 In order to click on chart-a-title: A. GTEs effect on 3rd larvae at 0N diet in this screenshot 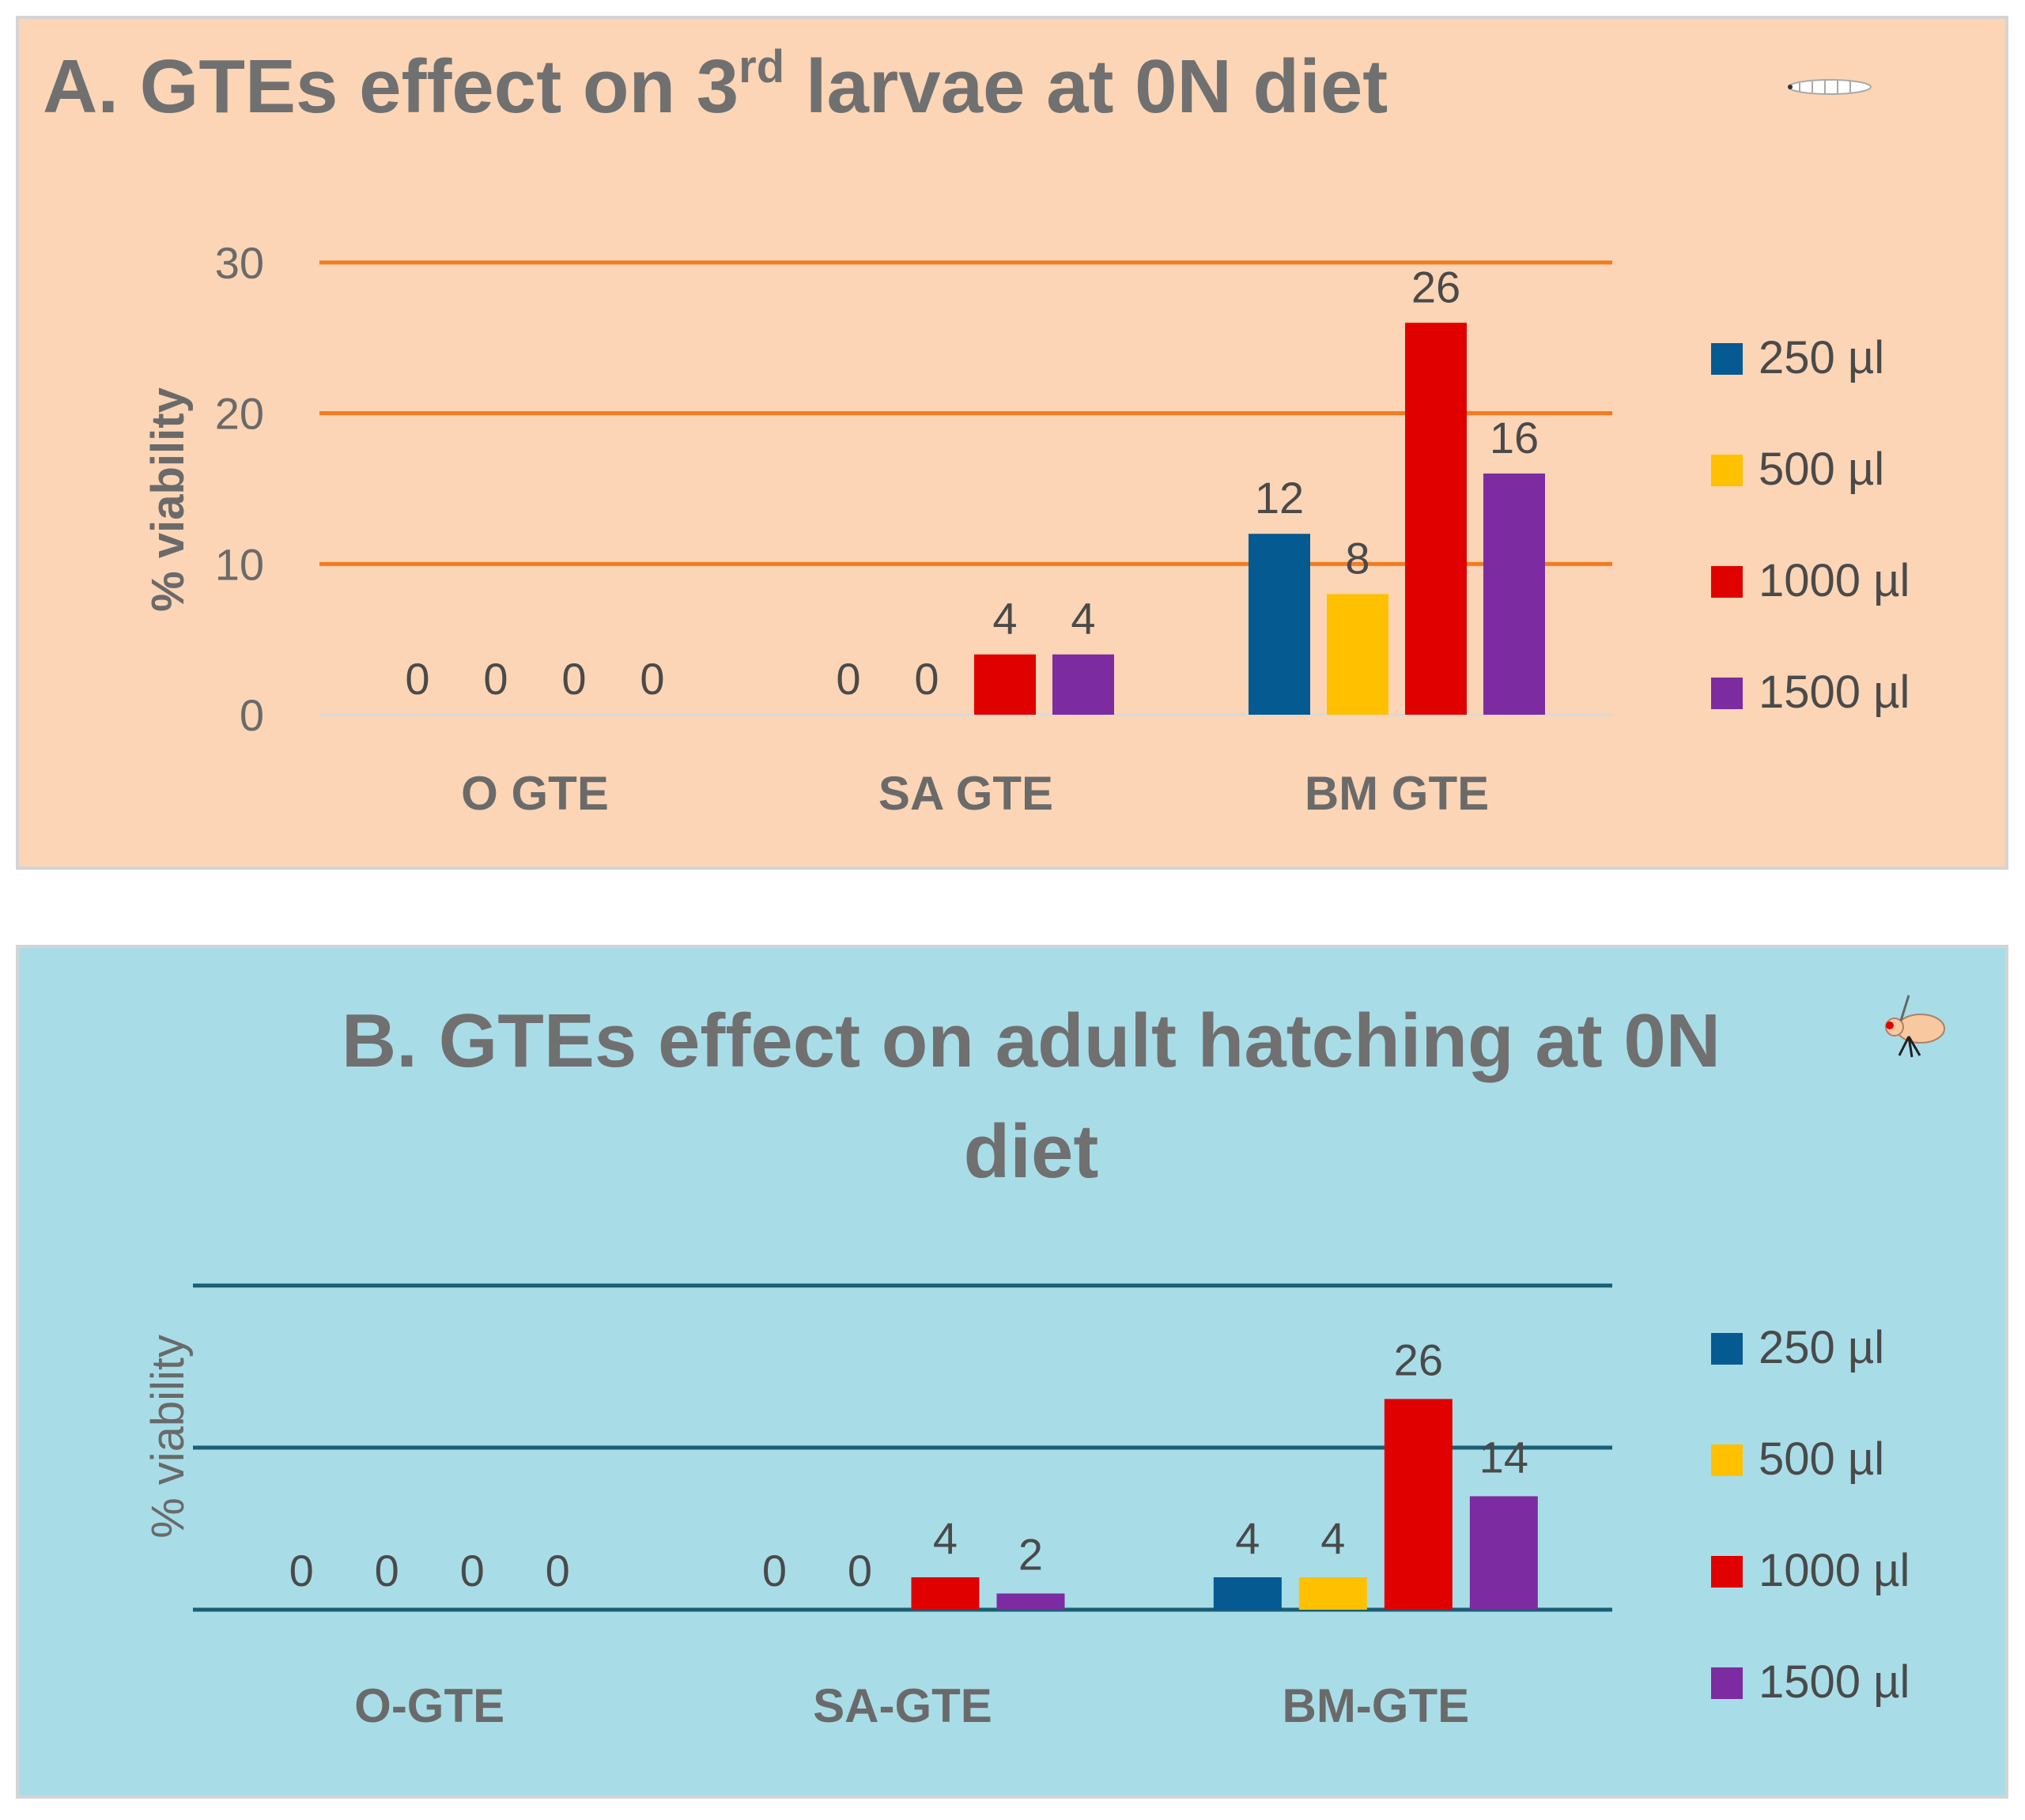, I will do `click(715, 85)`.